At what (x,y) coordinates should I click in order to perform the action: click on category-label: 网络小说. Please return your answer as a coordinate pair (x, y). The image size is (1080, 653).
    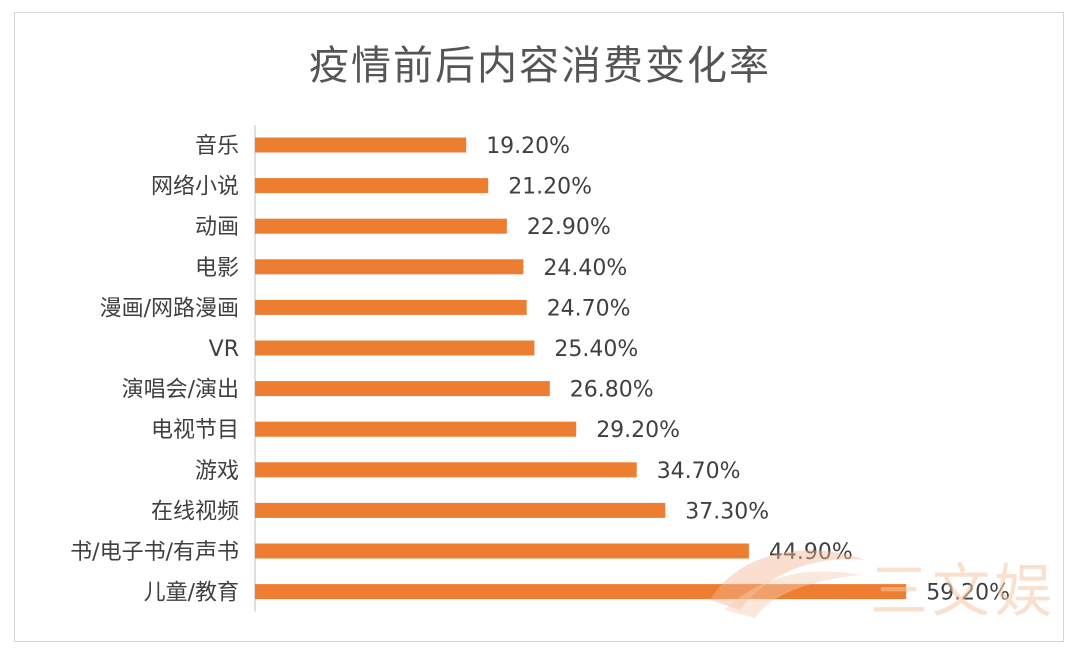
    Looking at the image, I should click on (195, 187).